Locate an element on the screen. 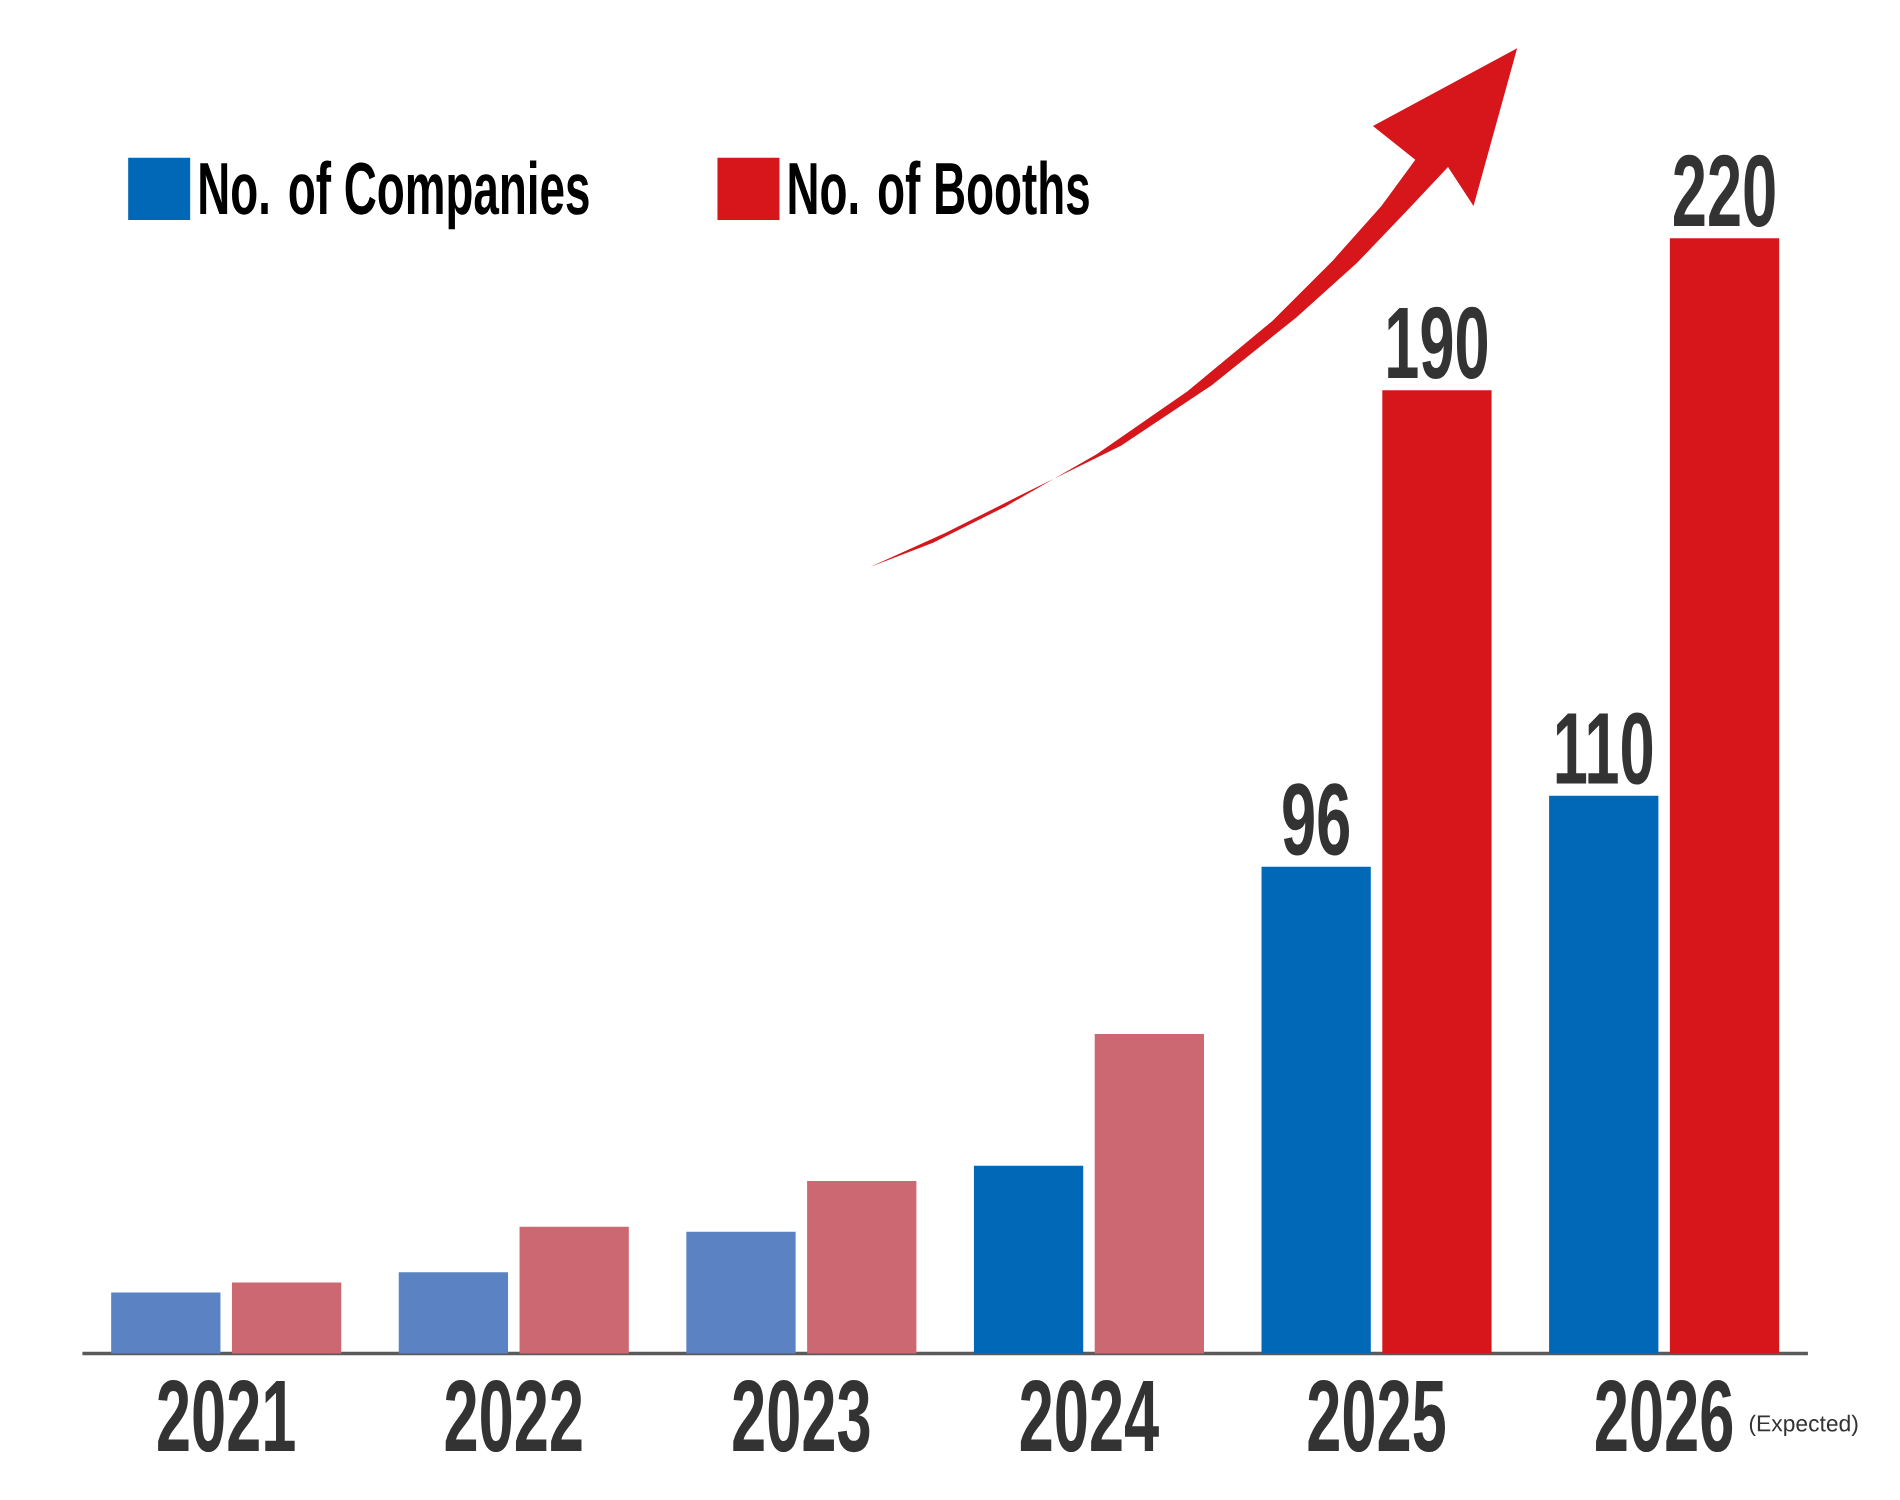 The image size is (1900, 1500). data-label: 110 is located at coordinates (1604, 748).